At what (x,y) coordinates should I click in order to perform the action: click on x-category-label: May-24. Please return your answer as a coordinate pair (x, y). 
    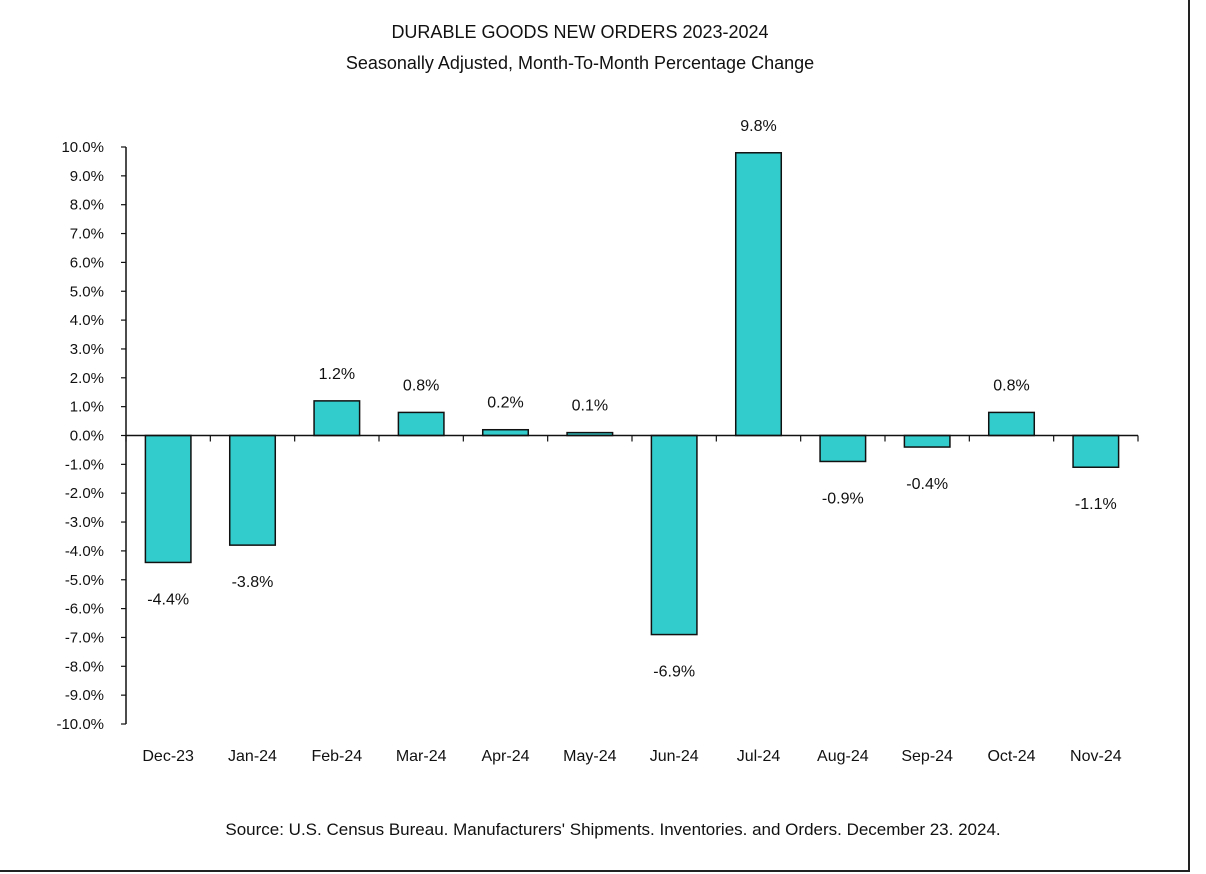
    Looking at the image, I should click on (589, 756).